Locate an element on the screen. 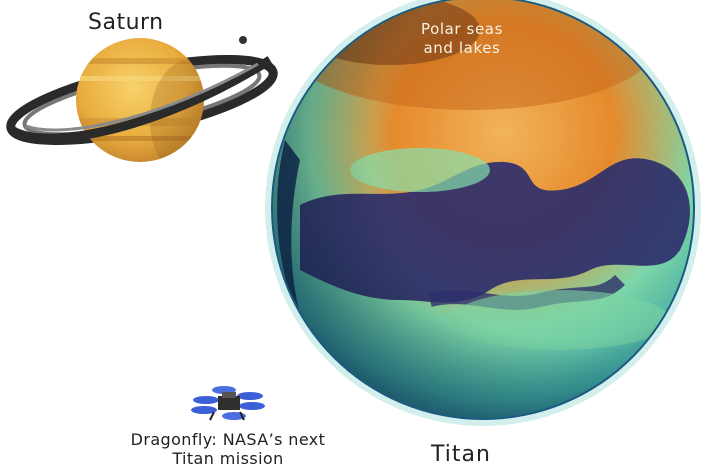  polar-seas-label-line-2: and lakes is located at coordinates (462, 48).